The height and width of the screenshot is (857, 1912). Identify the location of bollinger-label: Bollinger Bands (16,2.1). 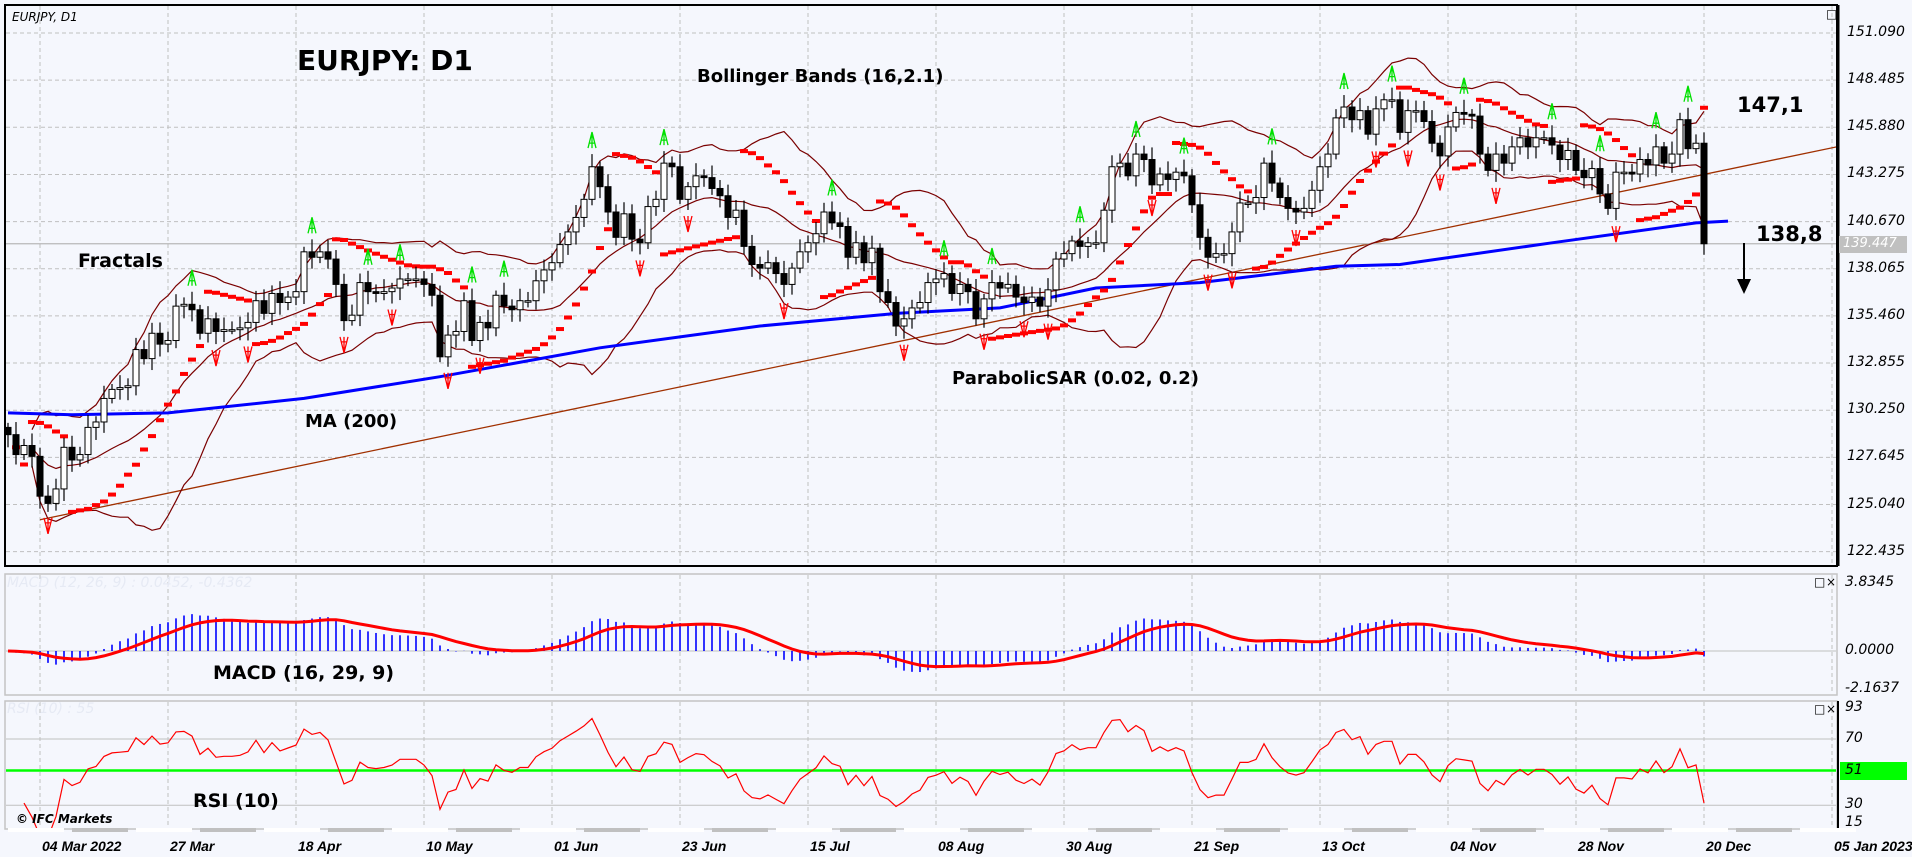
(820, 76).